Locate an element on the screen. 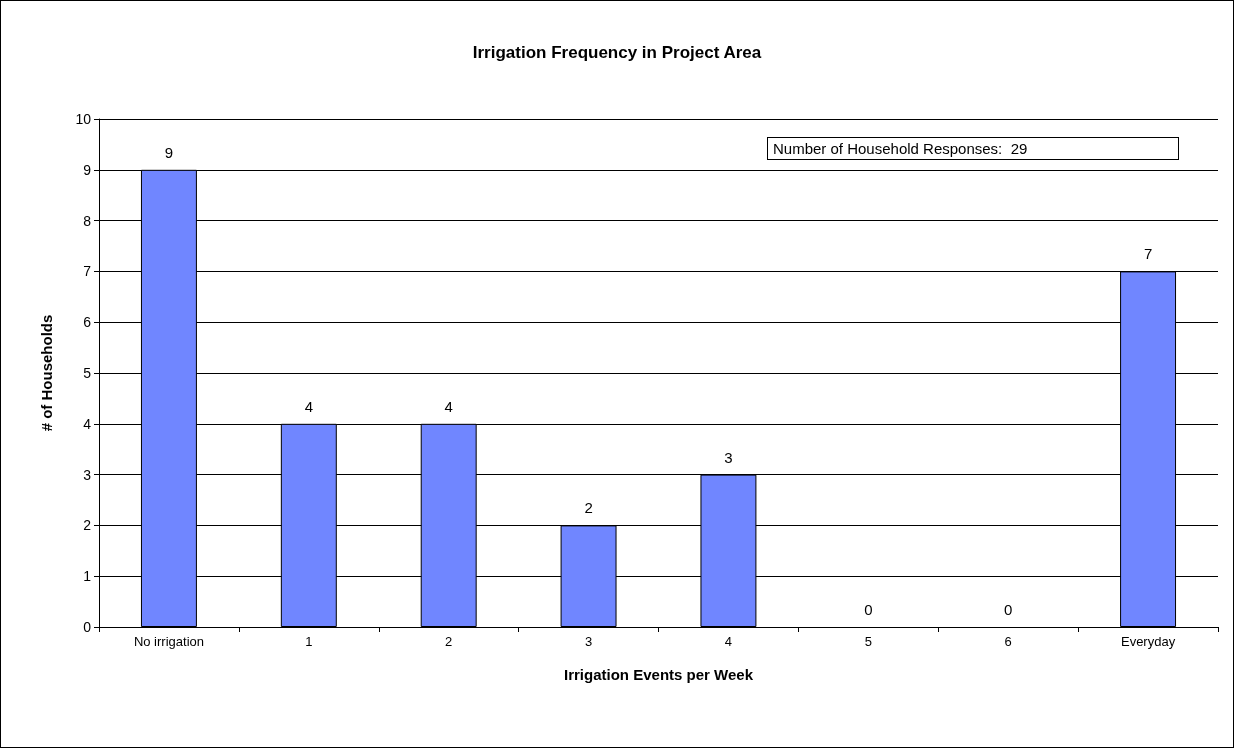 This screenshot has height=750, width=1236. x-tick-label: 4 is located at coordinates (728, 641).